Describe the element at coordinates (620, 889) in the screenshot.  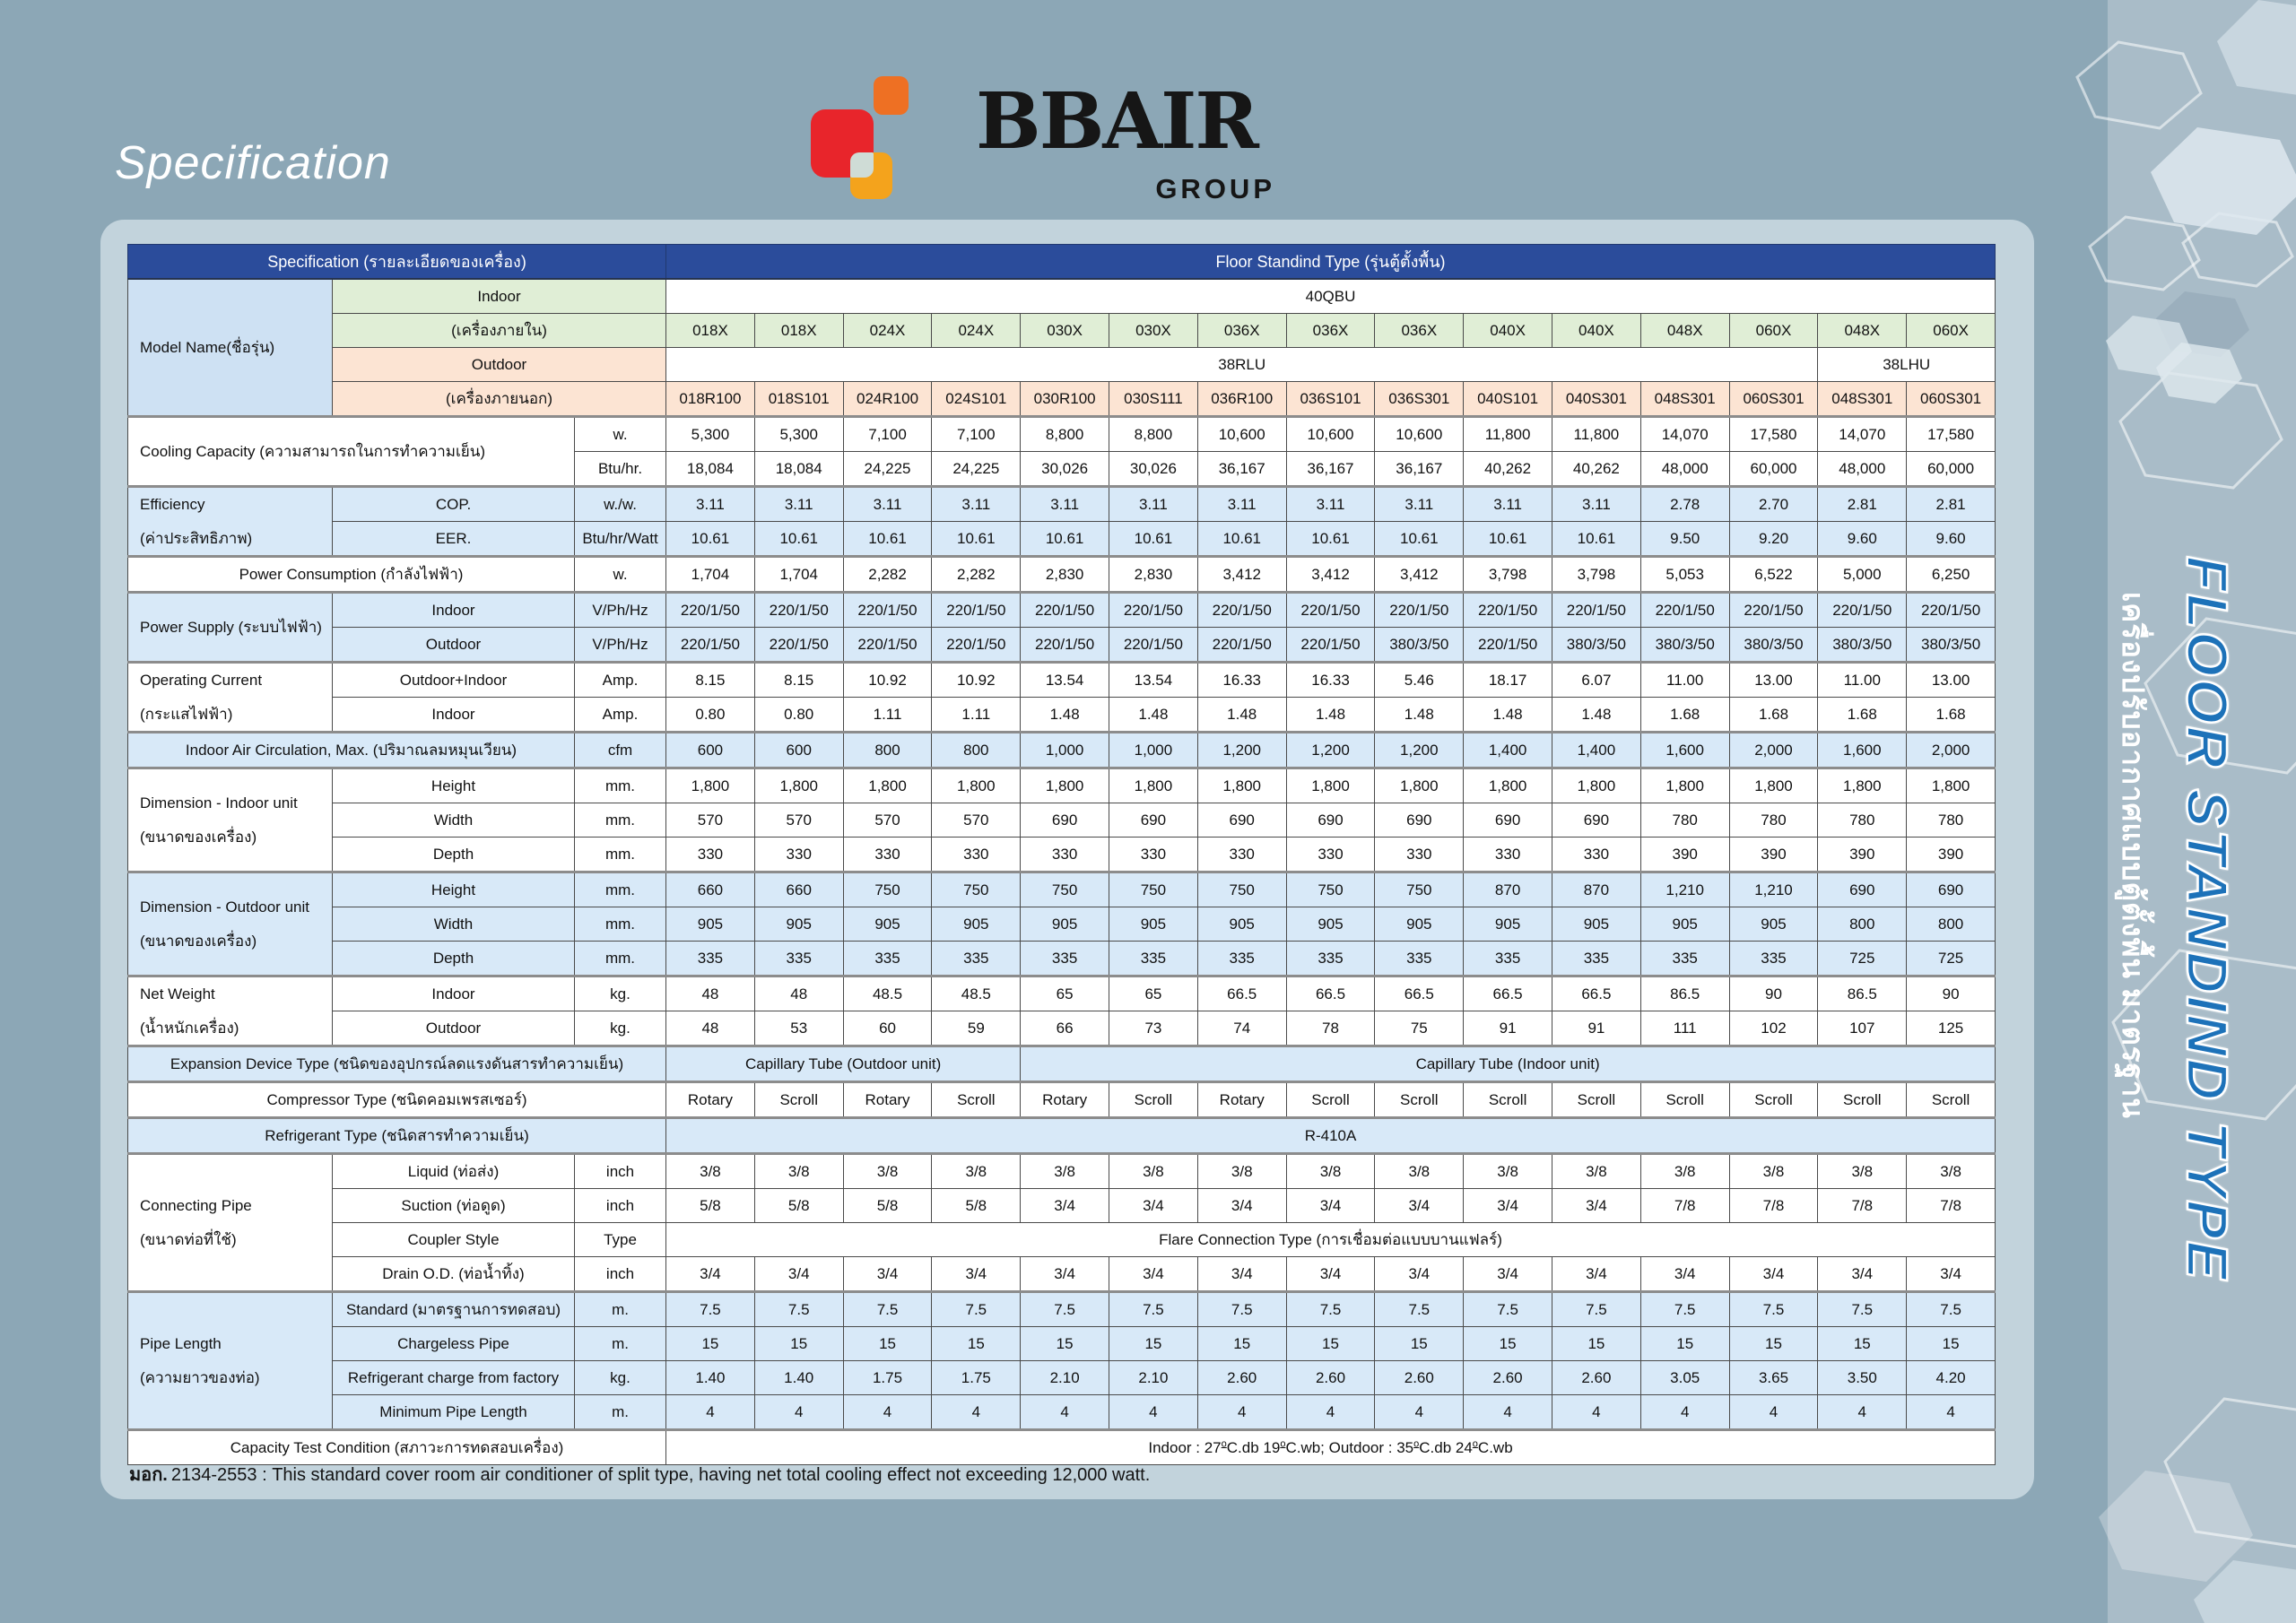
I see `unit-label: mm.` at that location.